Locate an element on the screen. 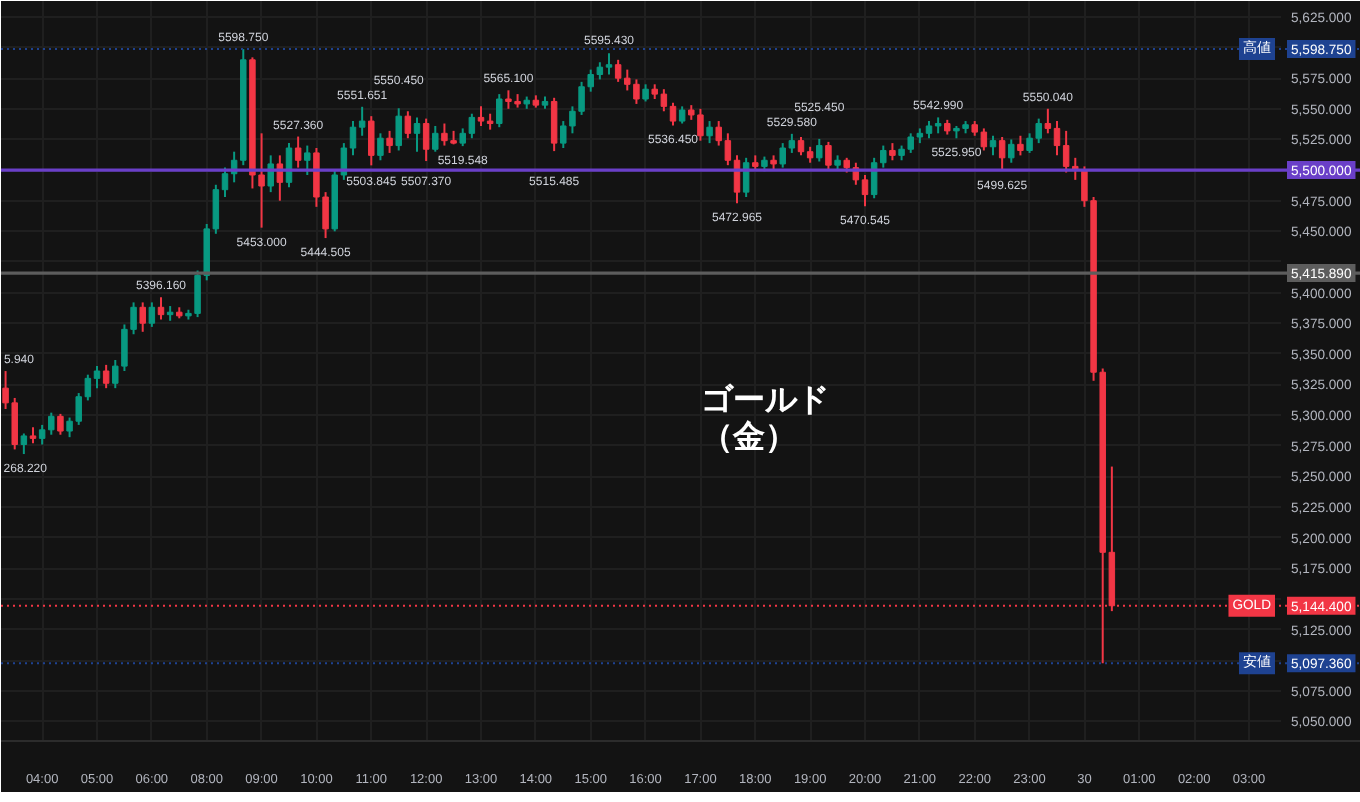 This screenshot has width=1360, height=802. text: ゴールド is located at coordinates (765, 399).